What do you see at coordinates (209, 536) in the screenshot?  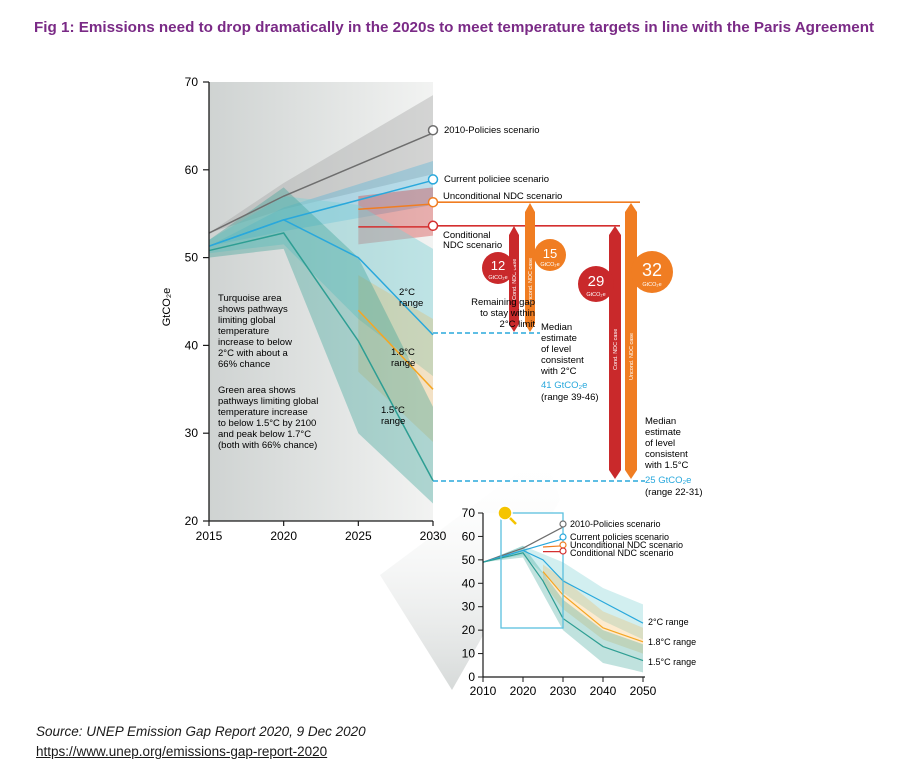 I see `x-tick-label: 2015` at bounding box center [209, 536].